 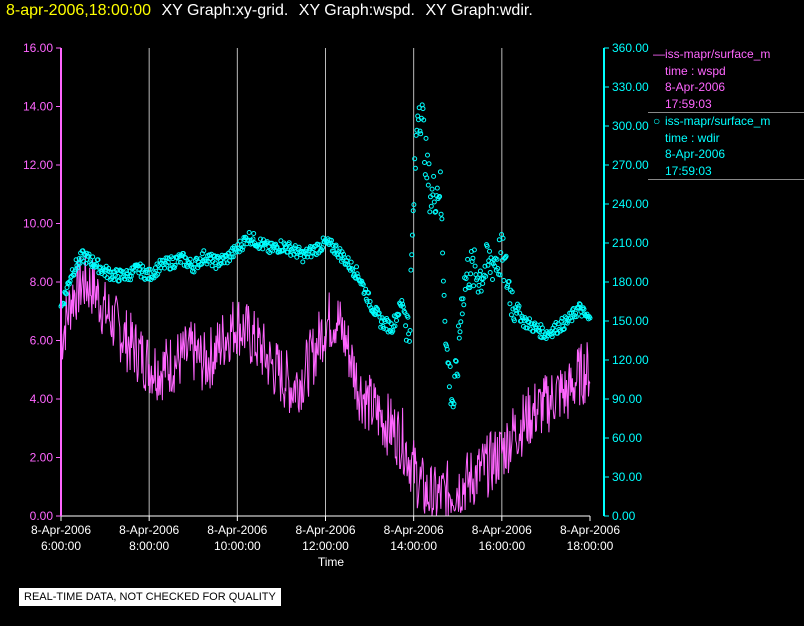 I want to click on x-tick-label-time: 10:00:00, so click(x=237, y=546).